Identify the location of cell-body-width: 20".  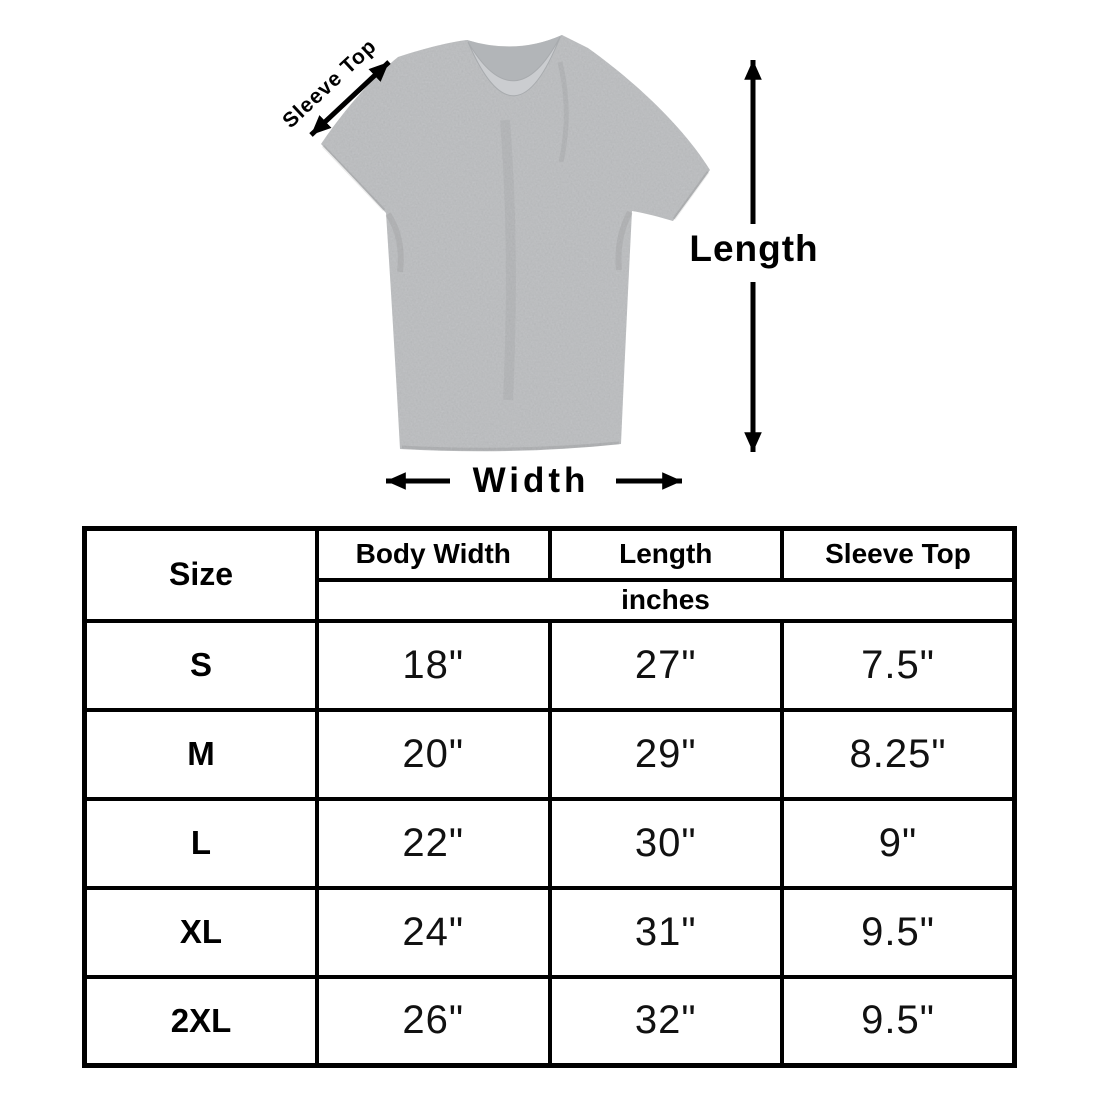
(433, 754).